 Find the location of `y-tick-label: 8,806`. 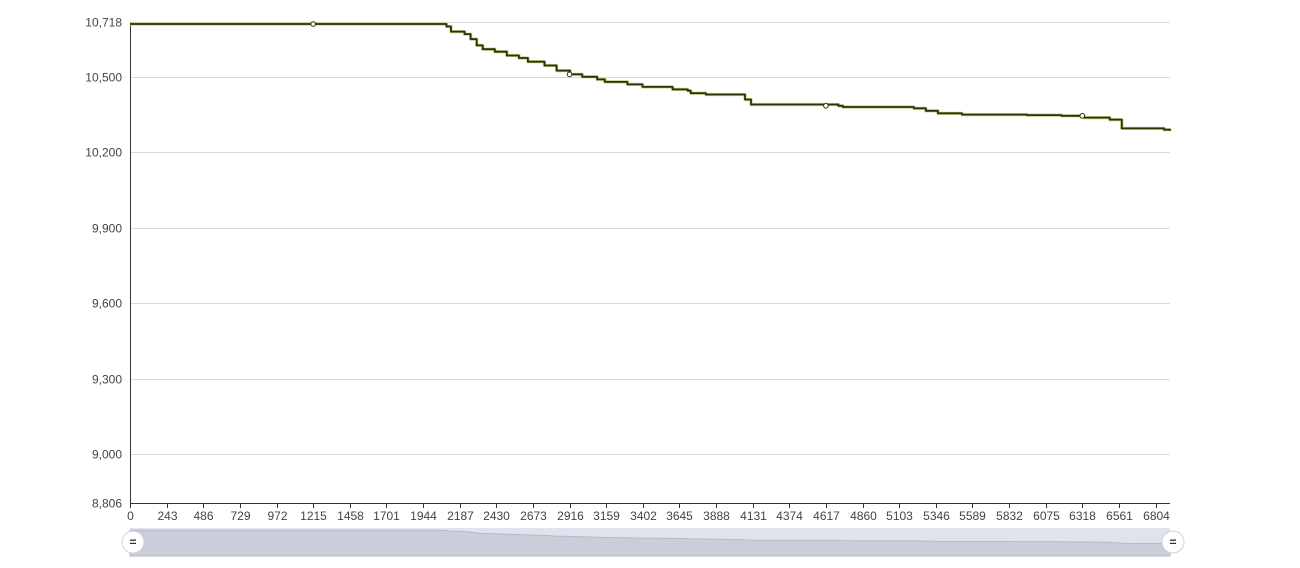

y-tick-label: 8,806 is located at coordinates (107, 504).